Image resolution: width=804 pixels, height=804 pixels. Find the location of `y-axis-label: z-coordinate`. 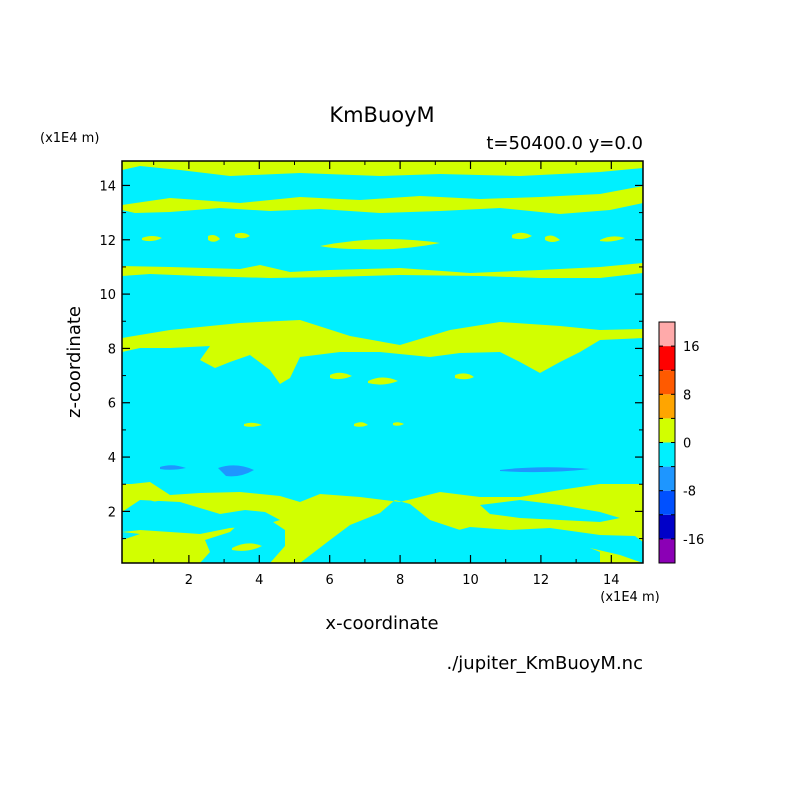

y-axis-label: z-coordinate is located at coordinates (74, 362).